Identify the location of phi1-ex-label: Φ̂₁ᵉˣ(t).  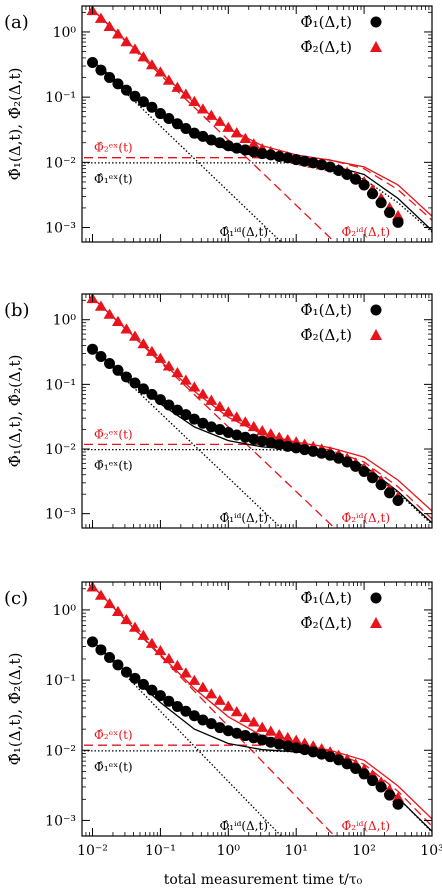
(113, 179).